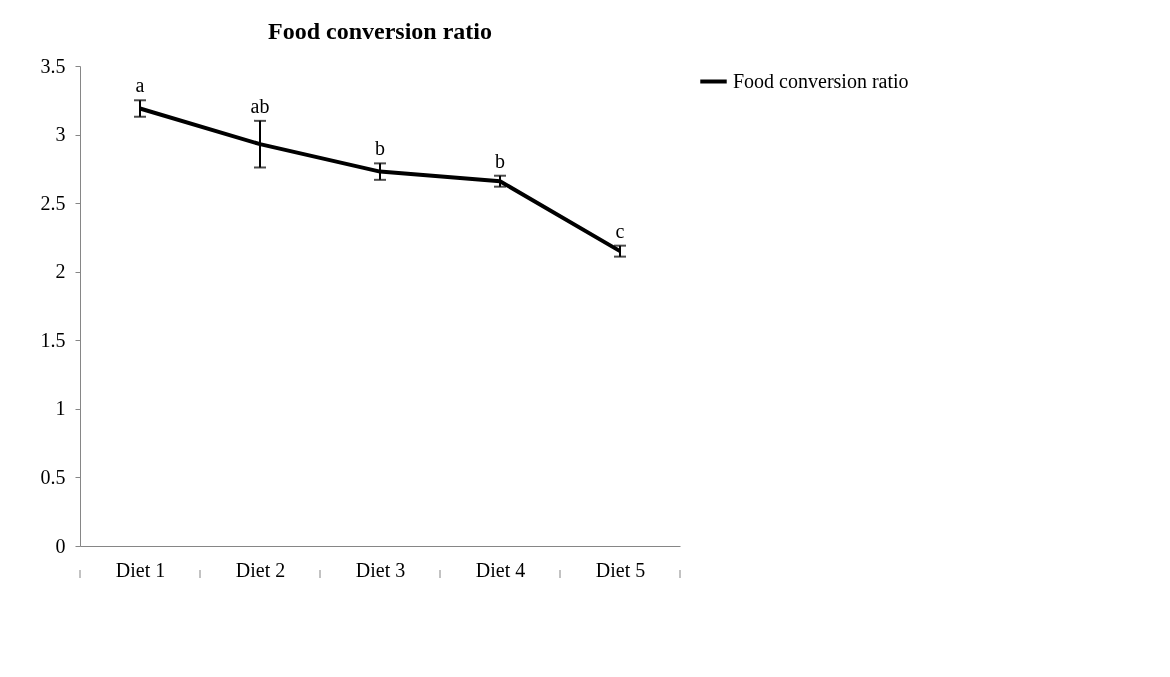  Describe the element at coordinates (140, 569) in the screenshot. I see `x-tick-label: Diet 1` at that location.